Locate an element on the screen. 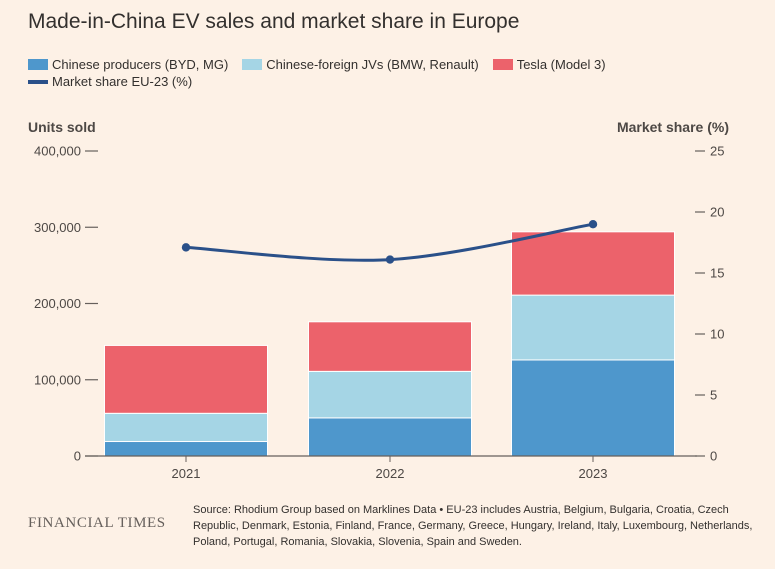 This screenshot has height=569, width=775. legend-item-chinese-producers: Chinese producers (BYD, MG) is located at coordinates (128, 64).